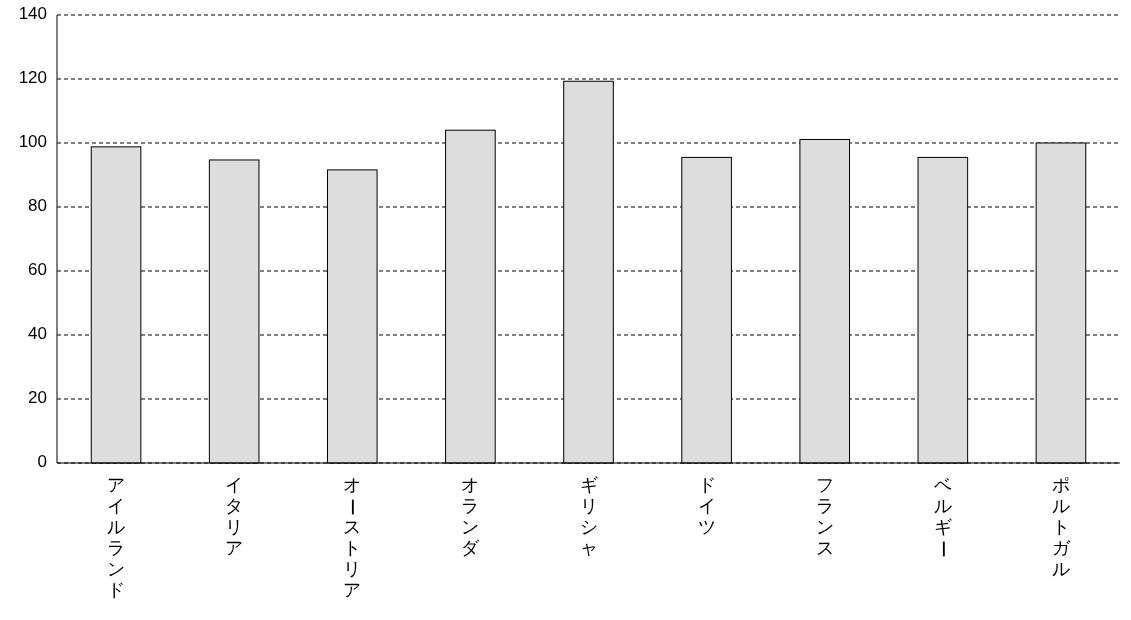 The height and width of the screenshot is (620, 1131). I want to click on x-tick-label: イタリア, so click(234, 516).